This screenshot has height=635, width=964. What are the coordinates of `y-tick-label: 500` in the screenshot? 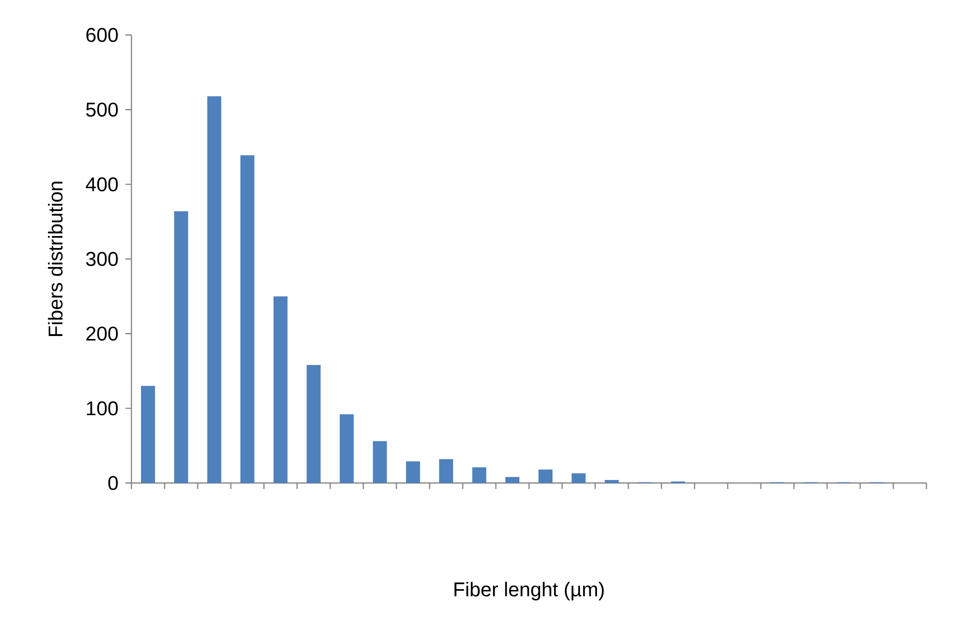 It's located at (102, 109).